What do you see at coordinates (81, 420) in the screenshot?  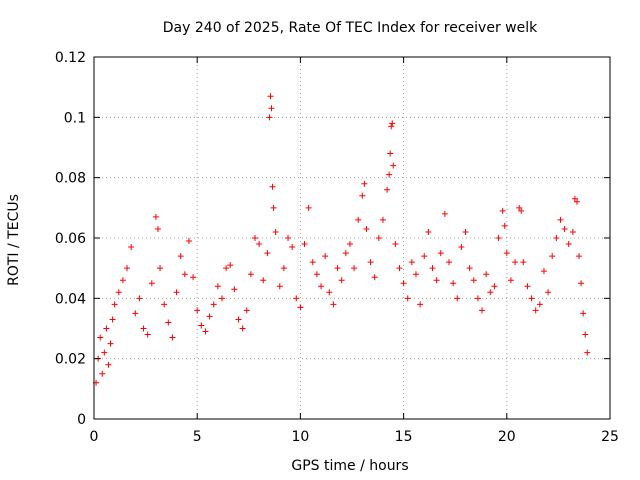 I see `y-tick-label: 0` at bounding box center [81, 420].